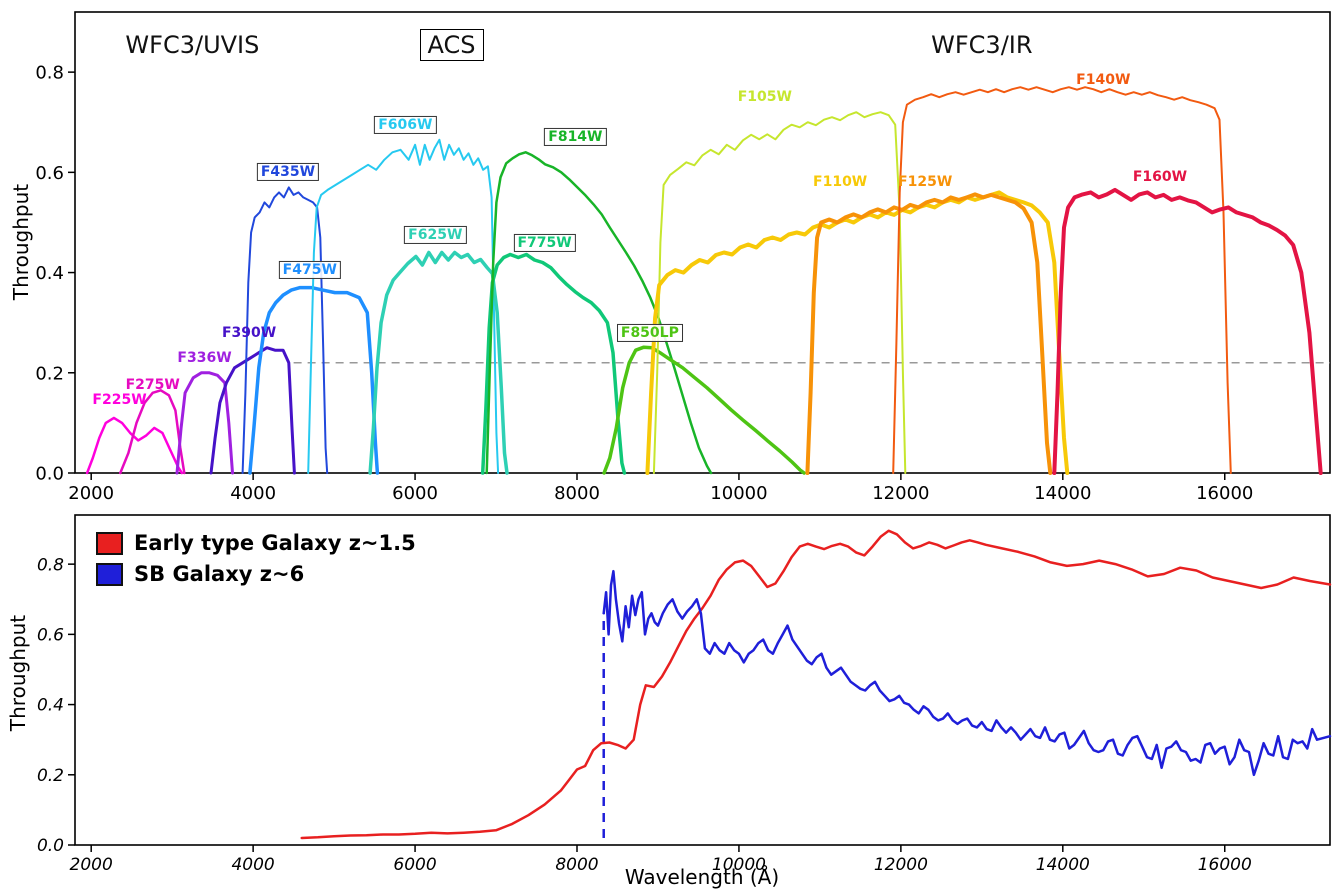 The image size is (1338, 894). Describe the element at coordinates (840, 182) in the screenshot. I see `filter-label-f110w: F110W` at that location.